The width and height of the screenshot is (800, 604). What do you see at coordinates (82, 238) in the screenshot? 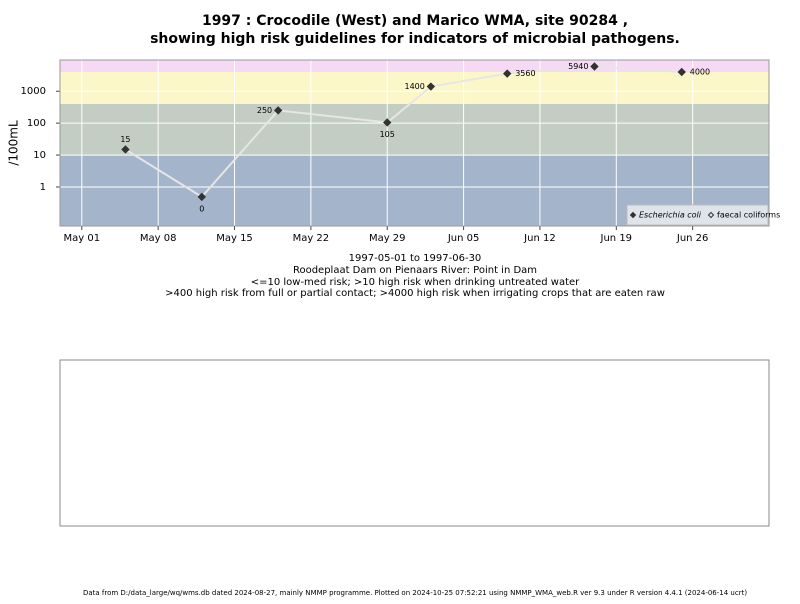
I see `x-tick-label: May 01` at bounding box center [82, 238].